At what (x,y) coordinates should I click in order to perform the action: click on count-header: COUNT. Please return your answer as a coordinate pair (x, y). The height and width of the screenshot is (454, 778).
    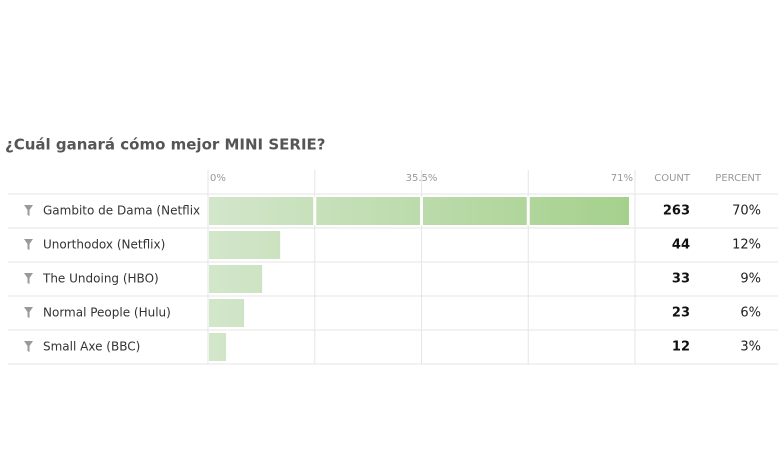
    Looking at the image, I should click on (672, 178).